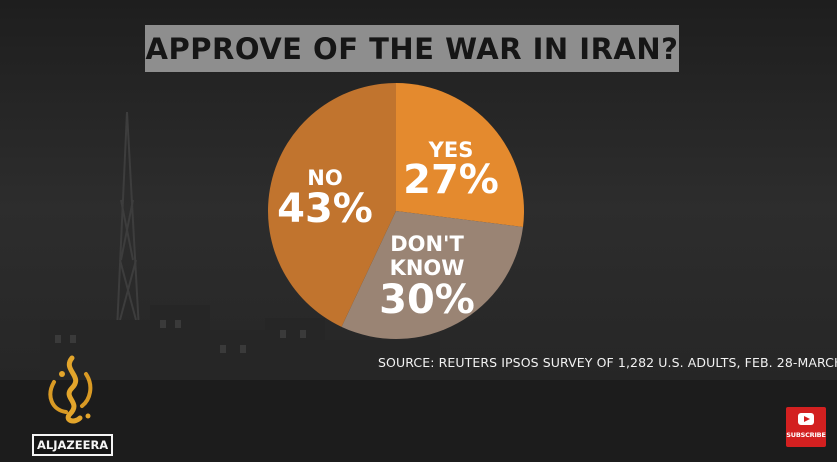  I want to click on subscribe-label: SUBSCRIBE, so click(806, 435).